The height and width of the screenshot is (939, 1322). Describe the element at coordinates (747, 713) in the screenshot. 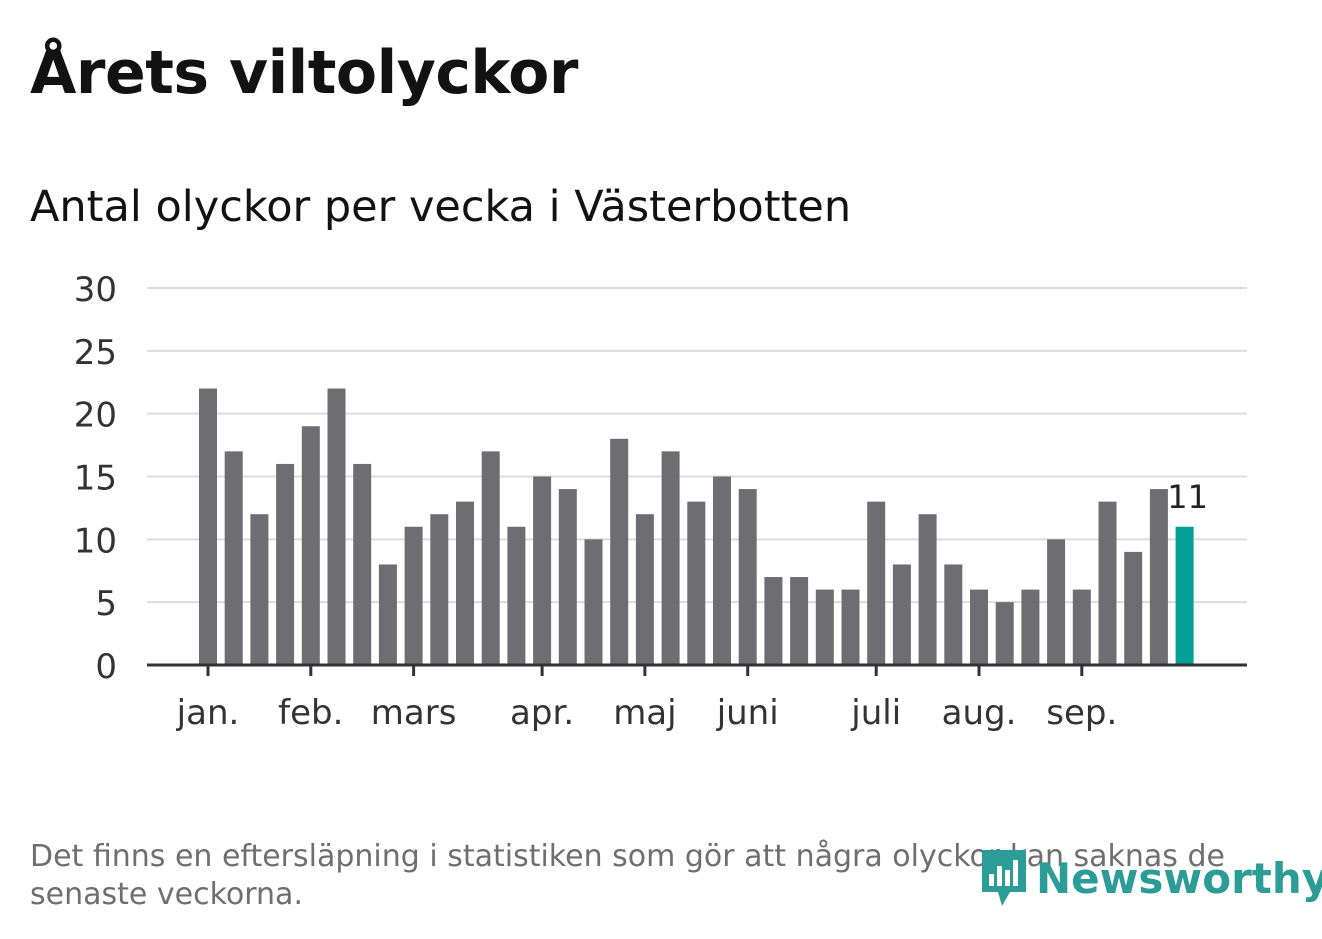

I see `x-tick-label: juni` at that location.